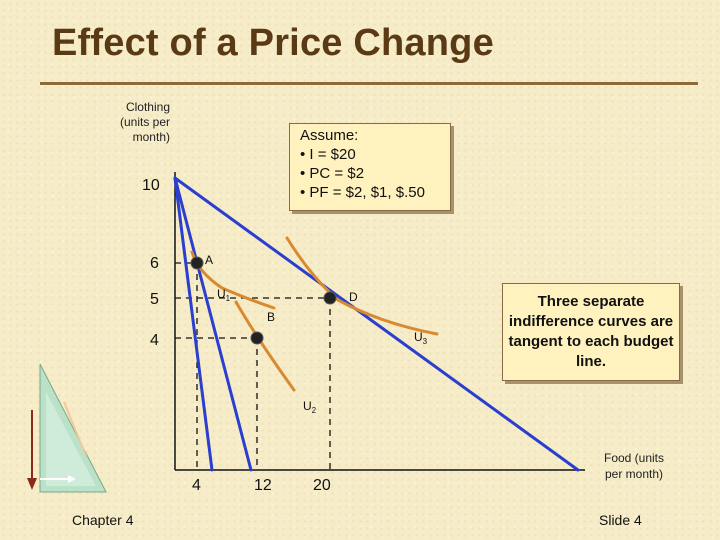 The width and height of the screenshot is (720, 540). What do you see at coordinates (271, 317) in the screenshot?
I see `point-b-label: B` at bounding box center [271, 317].